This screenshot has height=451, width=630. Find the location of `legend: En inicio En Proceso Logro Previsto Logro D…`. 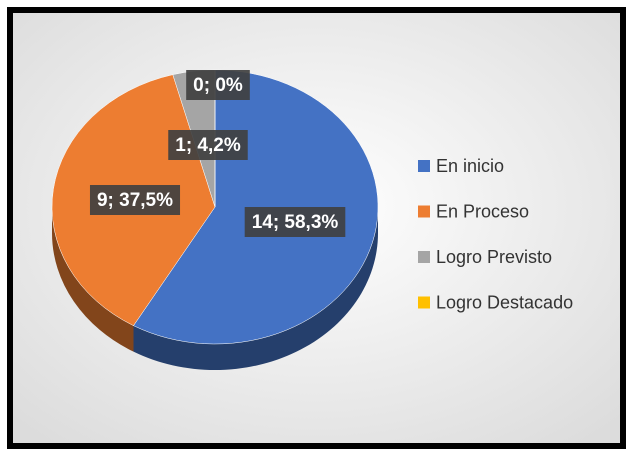

legend: En inicio En Proceso Logro Previsto Logro D… is located at coordinates (495, 234).